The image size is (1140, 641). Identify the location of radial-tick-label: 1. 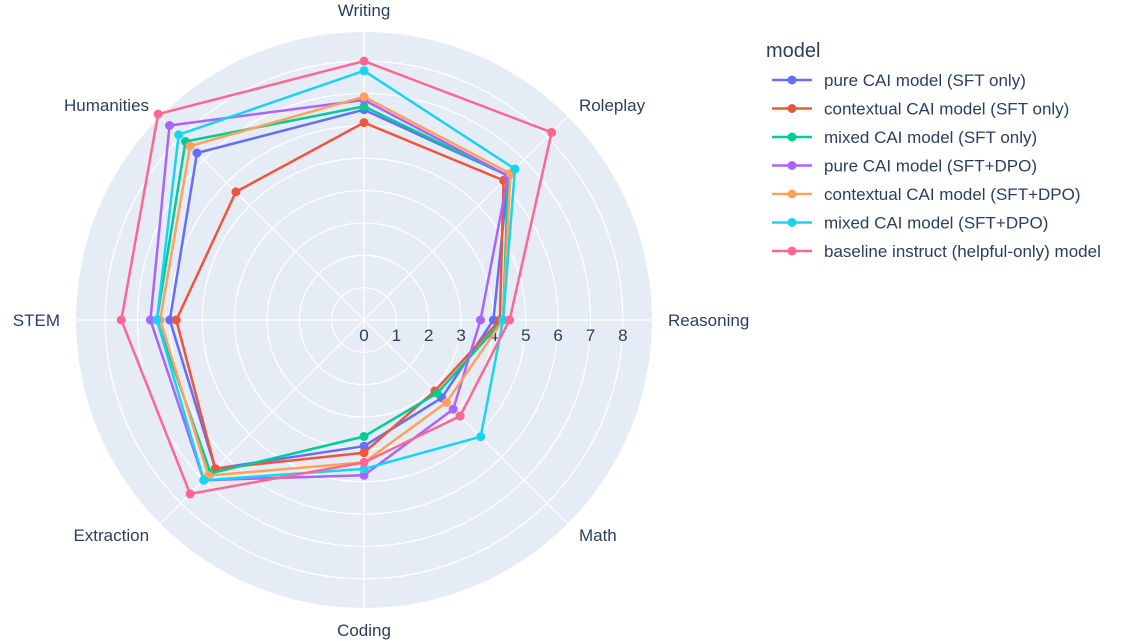
(396, 335).